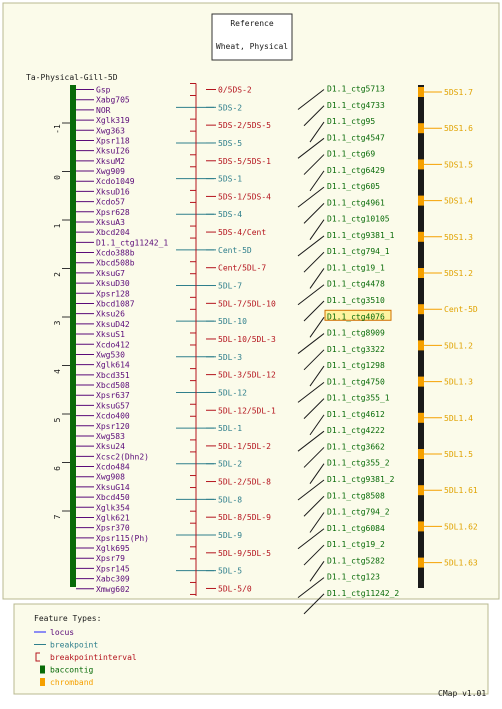 This screenshot has width=502, height=709. I want to click on bin-label: 5DS-1/5DS-4, so click(244, 196).